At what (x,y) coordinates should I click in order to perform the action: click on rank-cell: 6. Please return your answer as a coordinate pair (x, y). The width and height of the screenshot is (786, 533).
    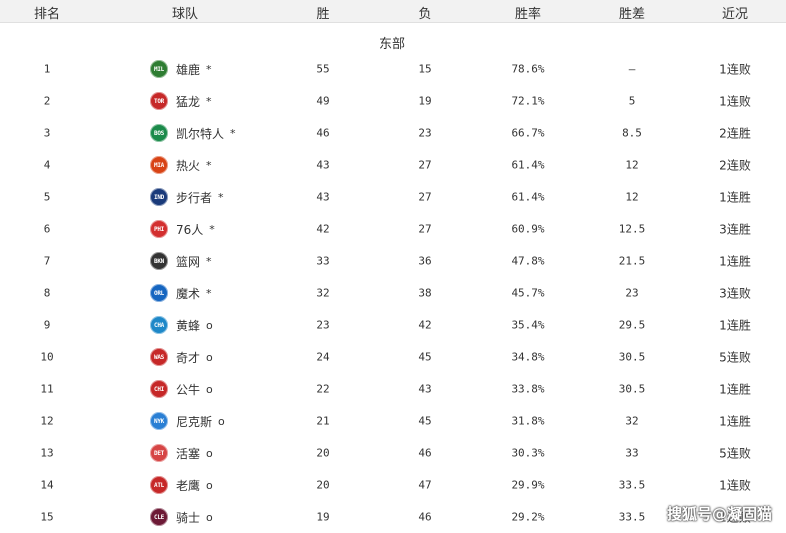
    Looking at the image, I should click on (47, 229).